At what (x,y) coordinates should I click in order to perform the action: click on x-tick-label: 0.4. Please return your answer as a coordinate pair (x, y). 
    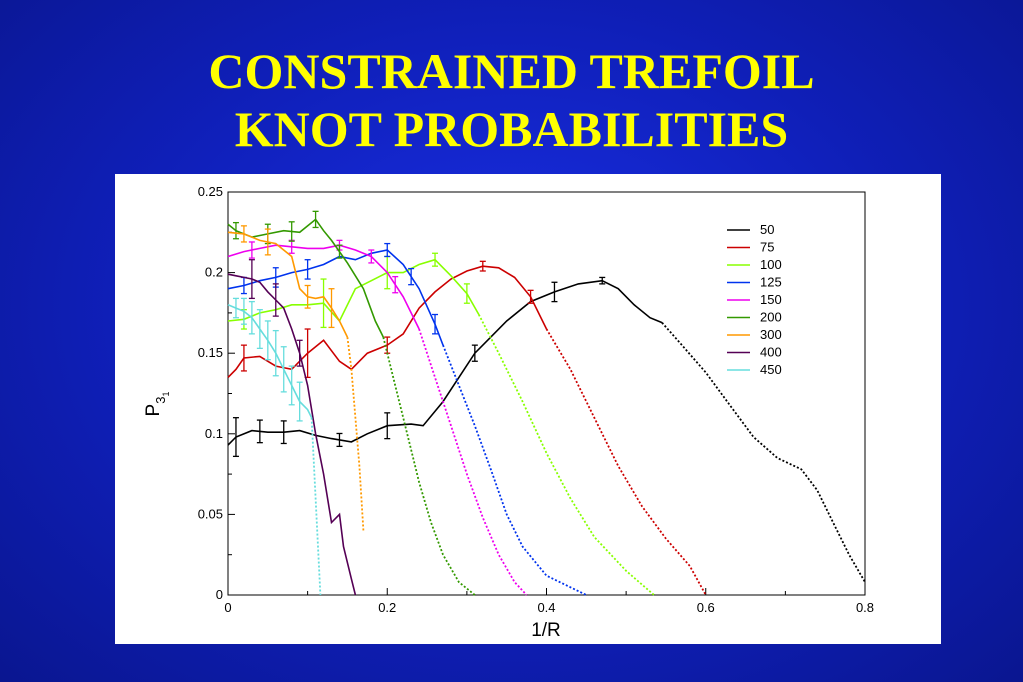
    Looking at the image, I should click on (546, 607).